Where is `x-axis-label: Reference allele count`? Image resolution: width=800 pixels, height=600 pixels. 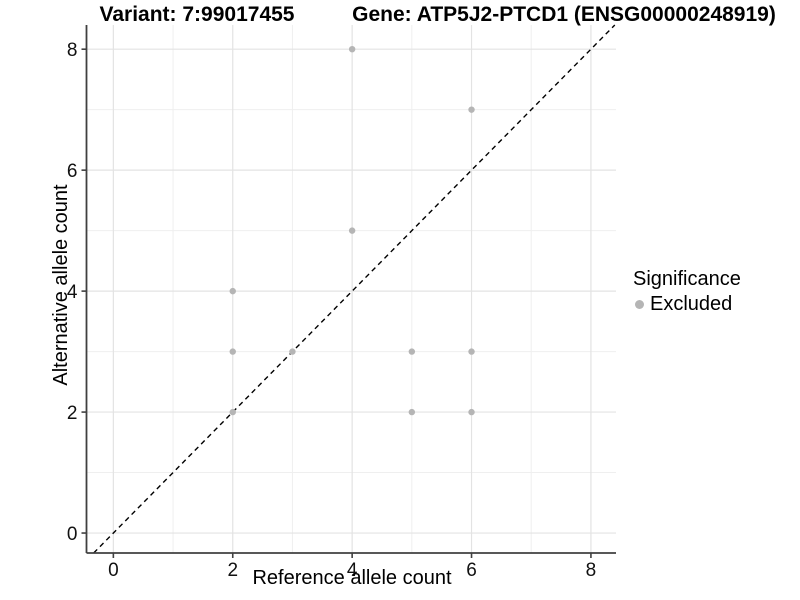
x-axis-label: Reference allele count is located at coordinates (352, 578).